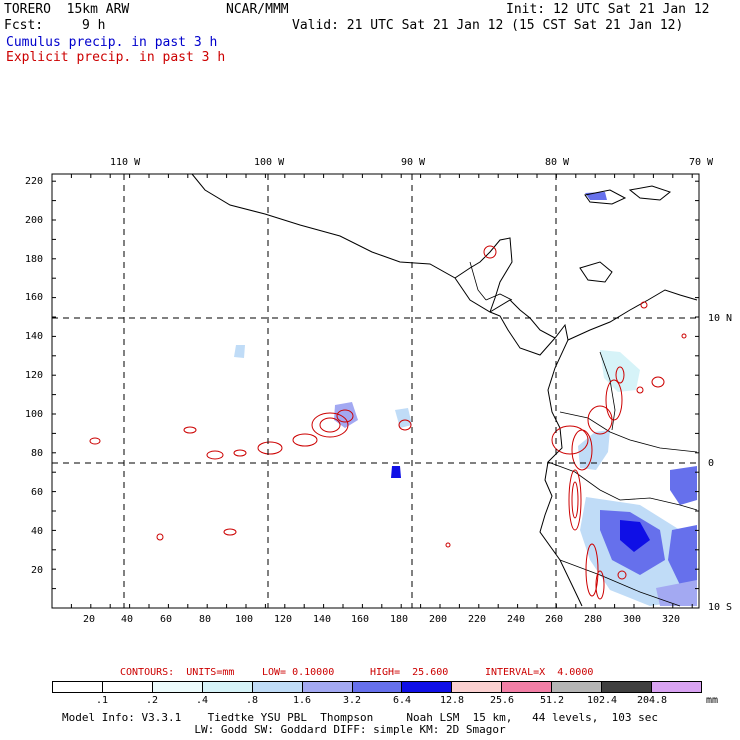 This screenshot has height=740, width=740. What do you see at coordinates (360, 619) in the screenshot?
I see `bottom-tick-label: 160` at bounding box center [360, 619].